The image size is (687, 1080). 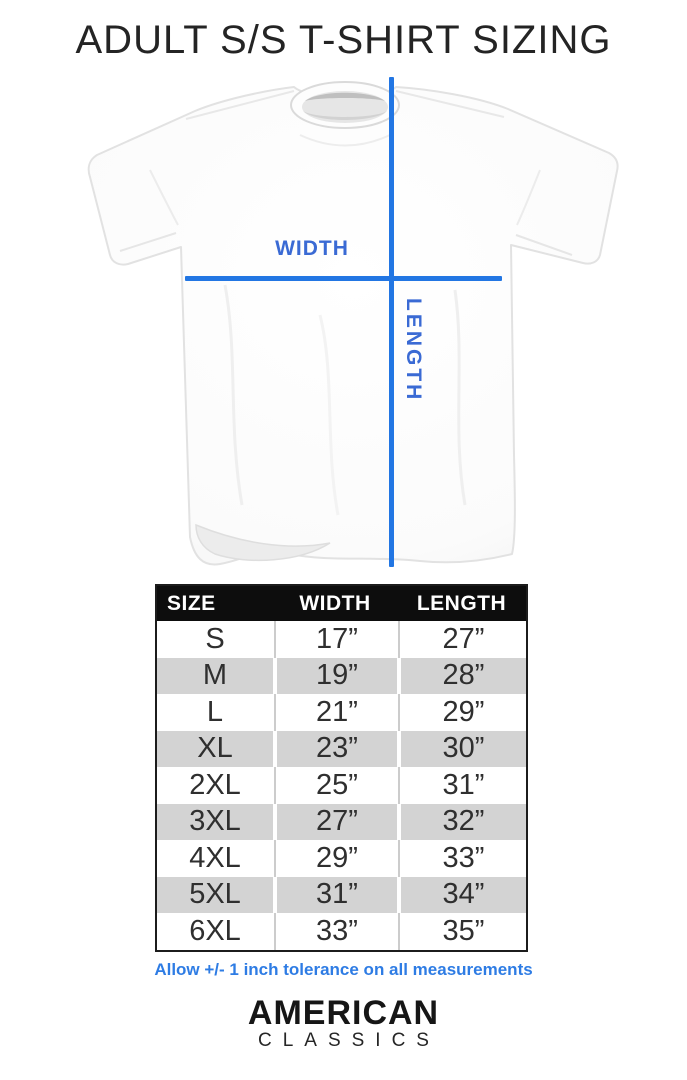 I want to click on header-length: LENGTH, so click(x=461, y=603).